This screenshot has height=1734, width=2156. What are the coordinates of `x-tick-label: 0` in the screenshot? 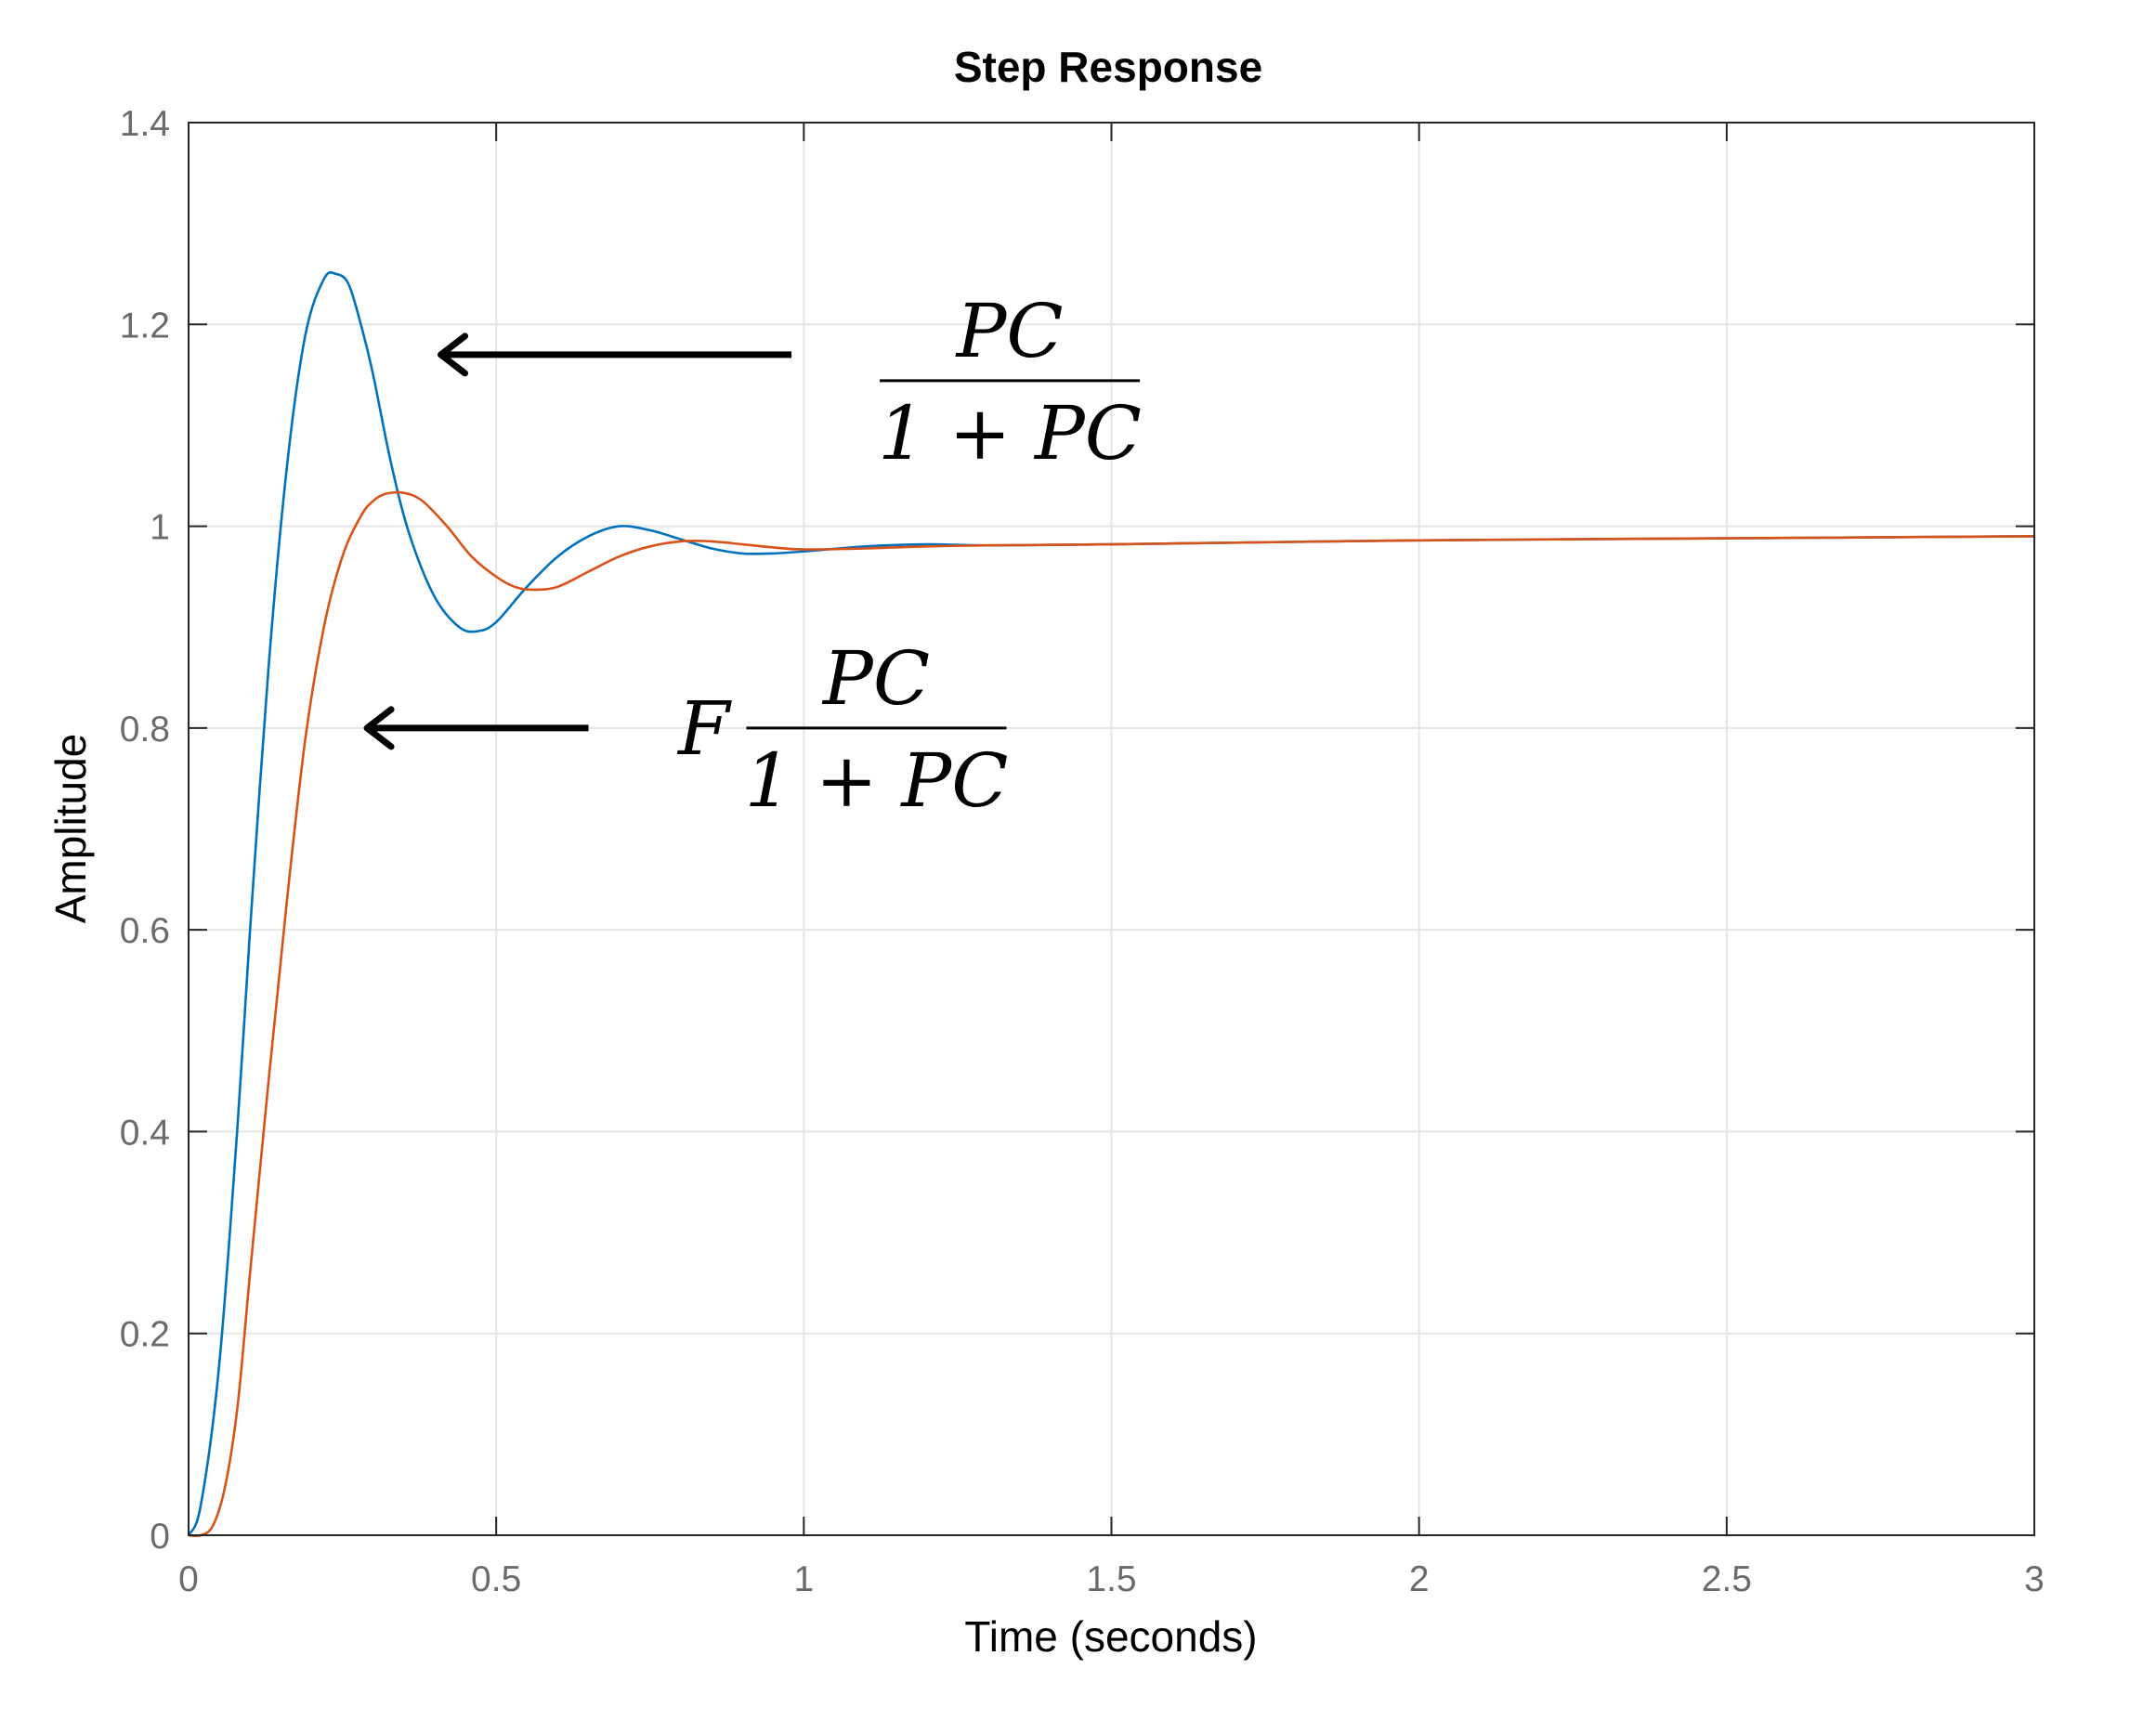 It's located at (188, 1579).